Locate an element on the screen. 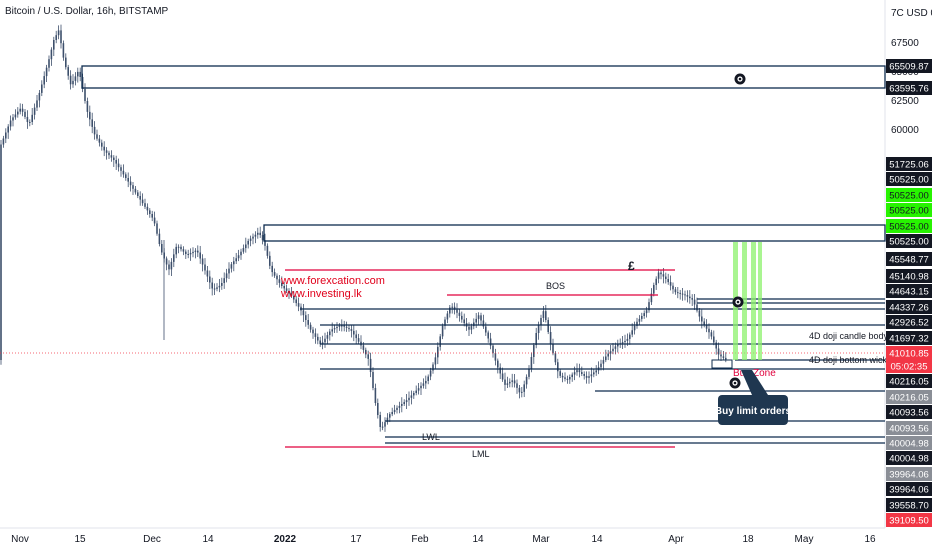  liquidity-lines is located at coordinates (480, 358).